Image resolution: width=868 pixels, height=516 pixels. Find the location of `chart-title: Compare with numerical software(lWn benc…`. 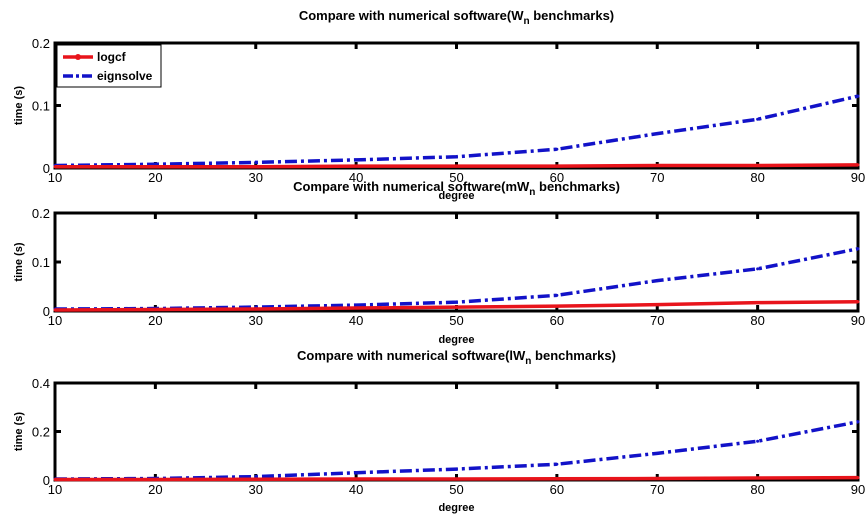

chart-title: Compare with numerical software(lWn benc… is located at coordinates (456, 357).